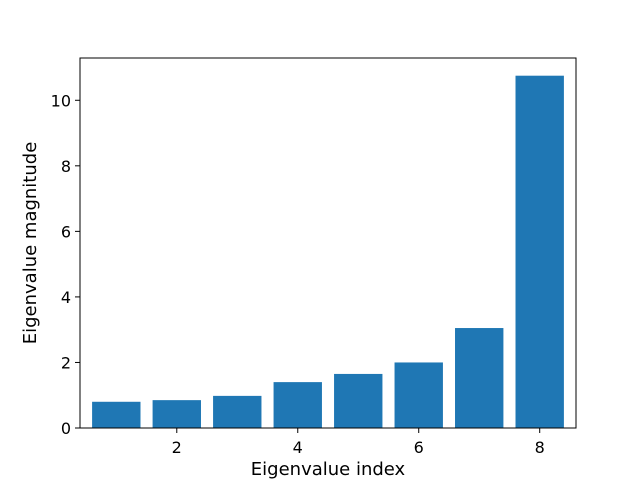 Image resolution: width=640 pixels, height=480 pixels. I want to click on x-tick-label: 8, so click(540, 447).